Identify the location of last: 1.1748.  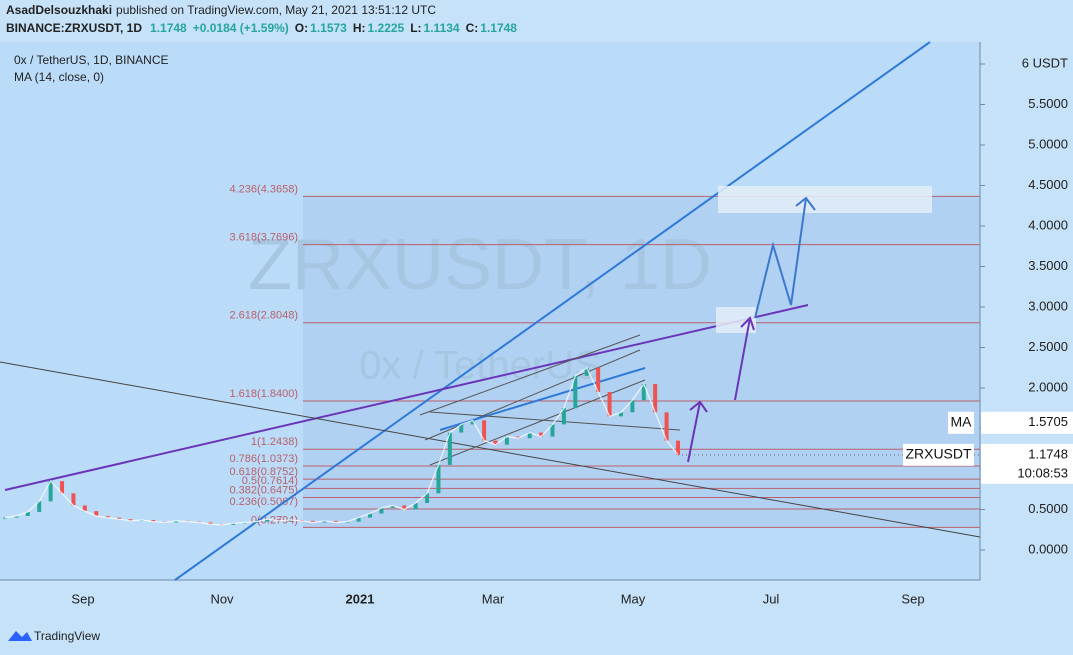
(168, 28).